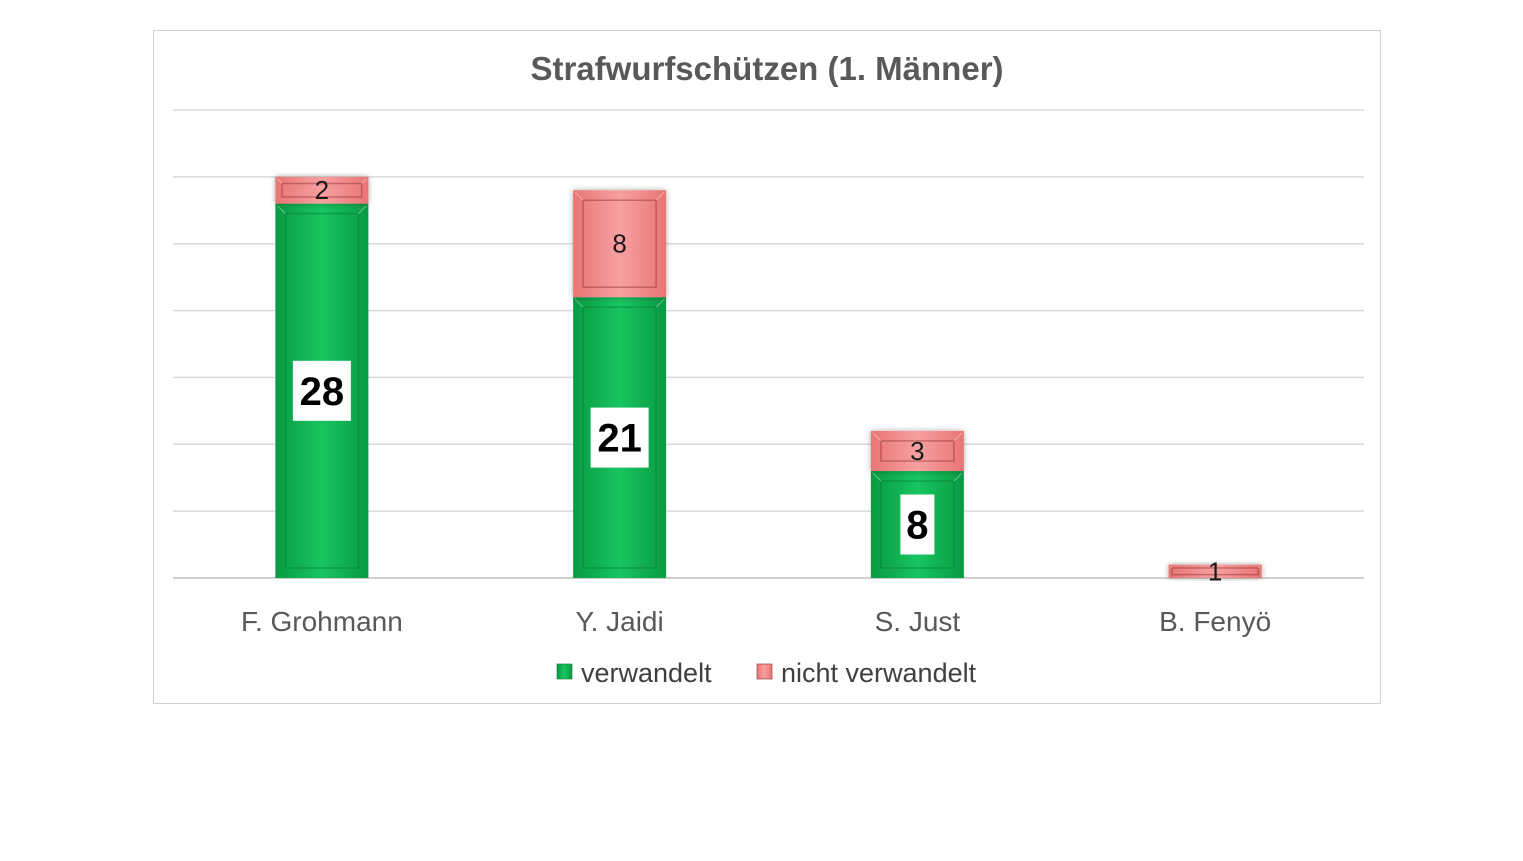 This screenshot has width=1523, height=861. I want to click on legend: verwandelt nicht verwandelt, so click(766, 673).